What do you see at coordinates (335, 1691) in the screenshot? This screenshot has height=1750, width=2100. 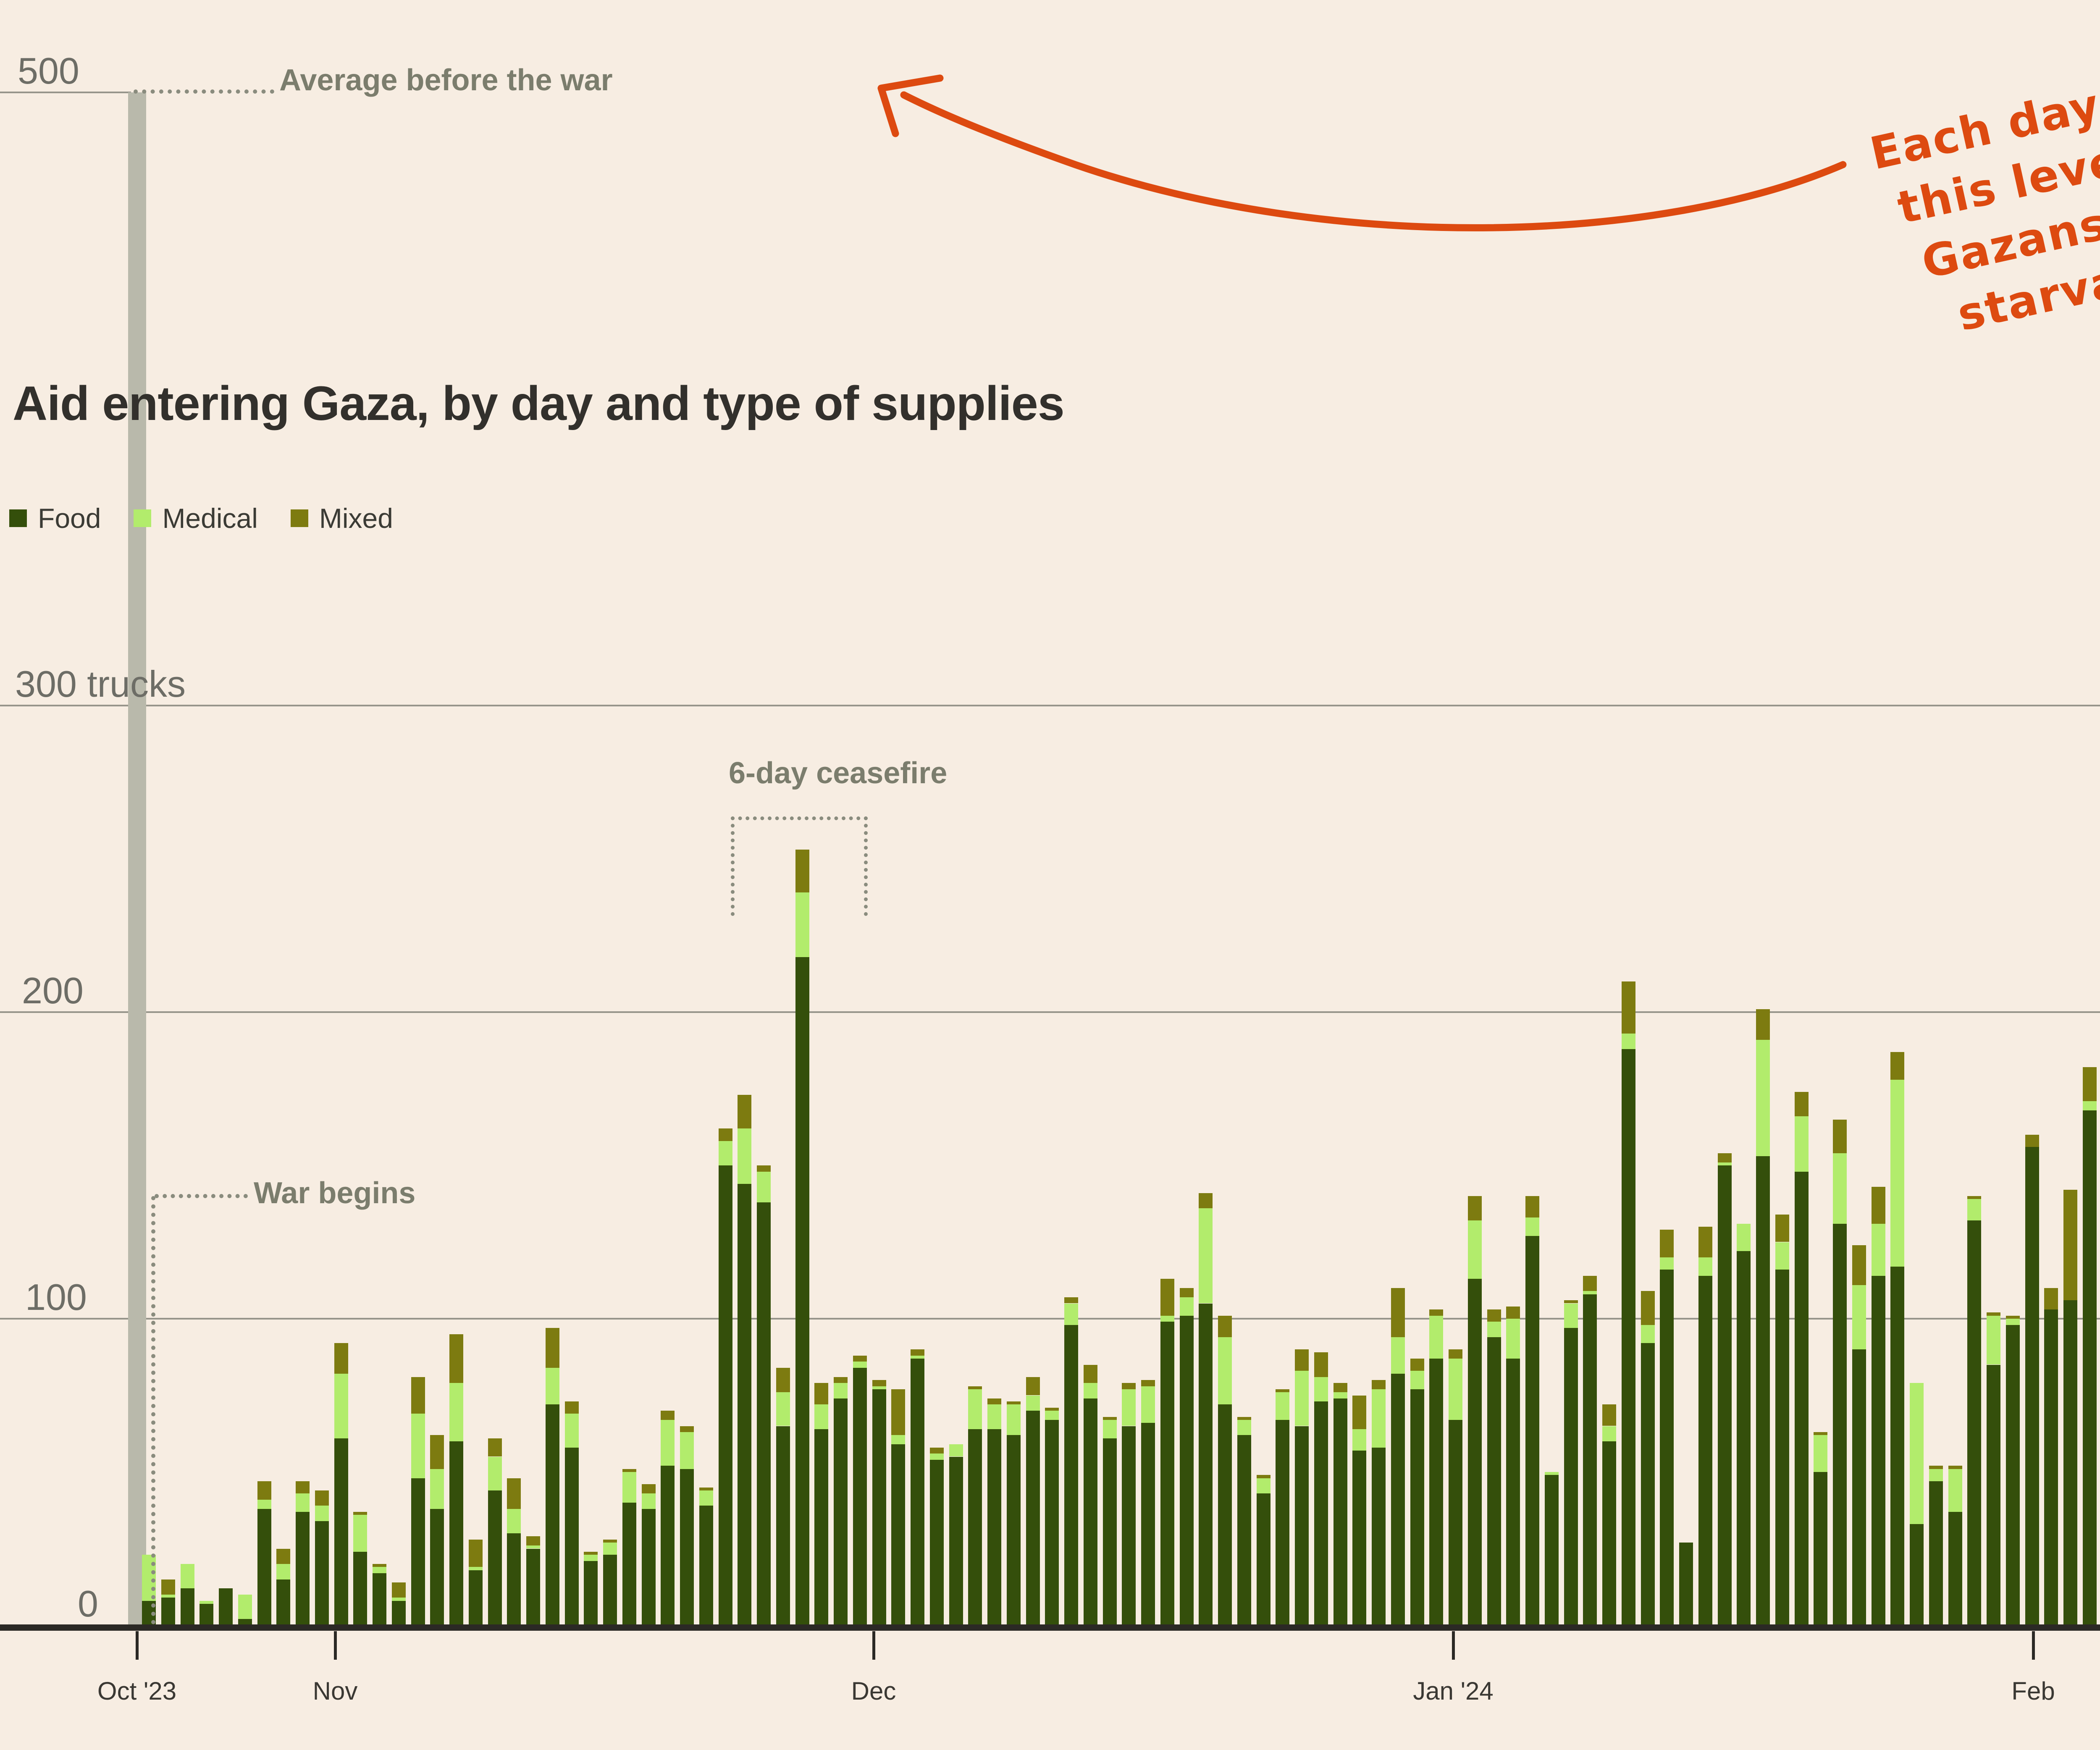 I see `x-tick-label: Nov` at bounding box center [335, 1691].